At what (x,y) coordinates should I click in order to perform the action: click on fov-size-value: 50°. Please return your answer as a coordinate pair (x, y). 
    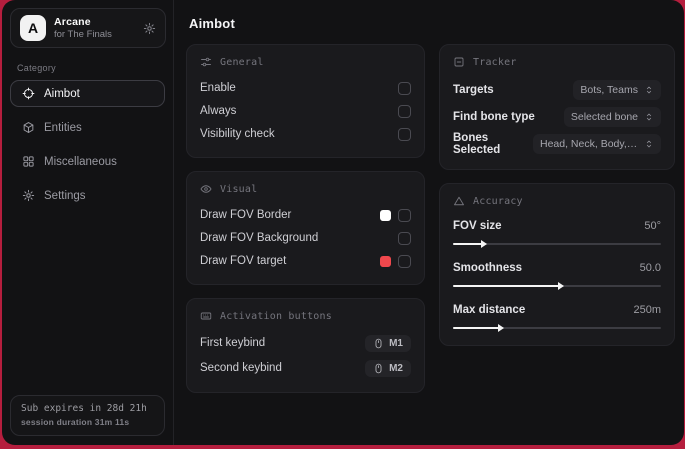
    Looking at the image, I should click on (652, 226).